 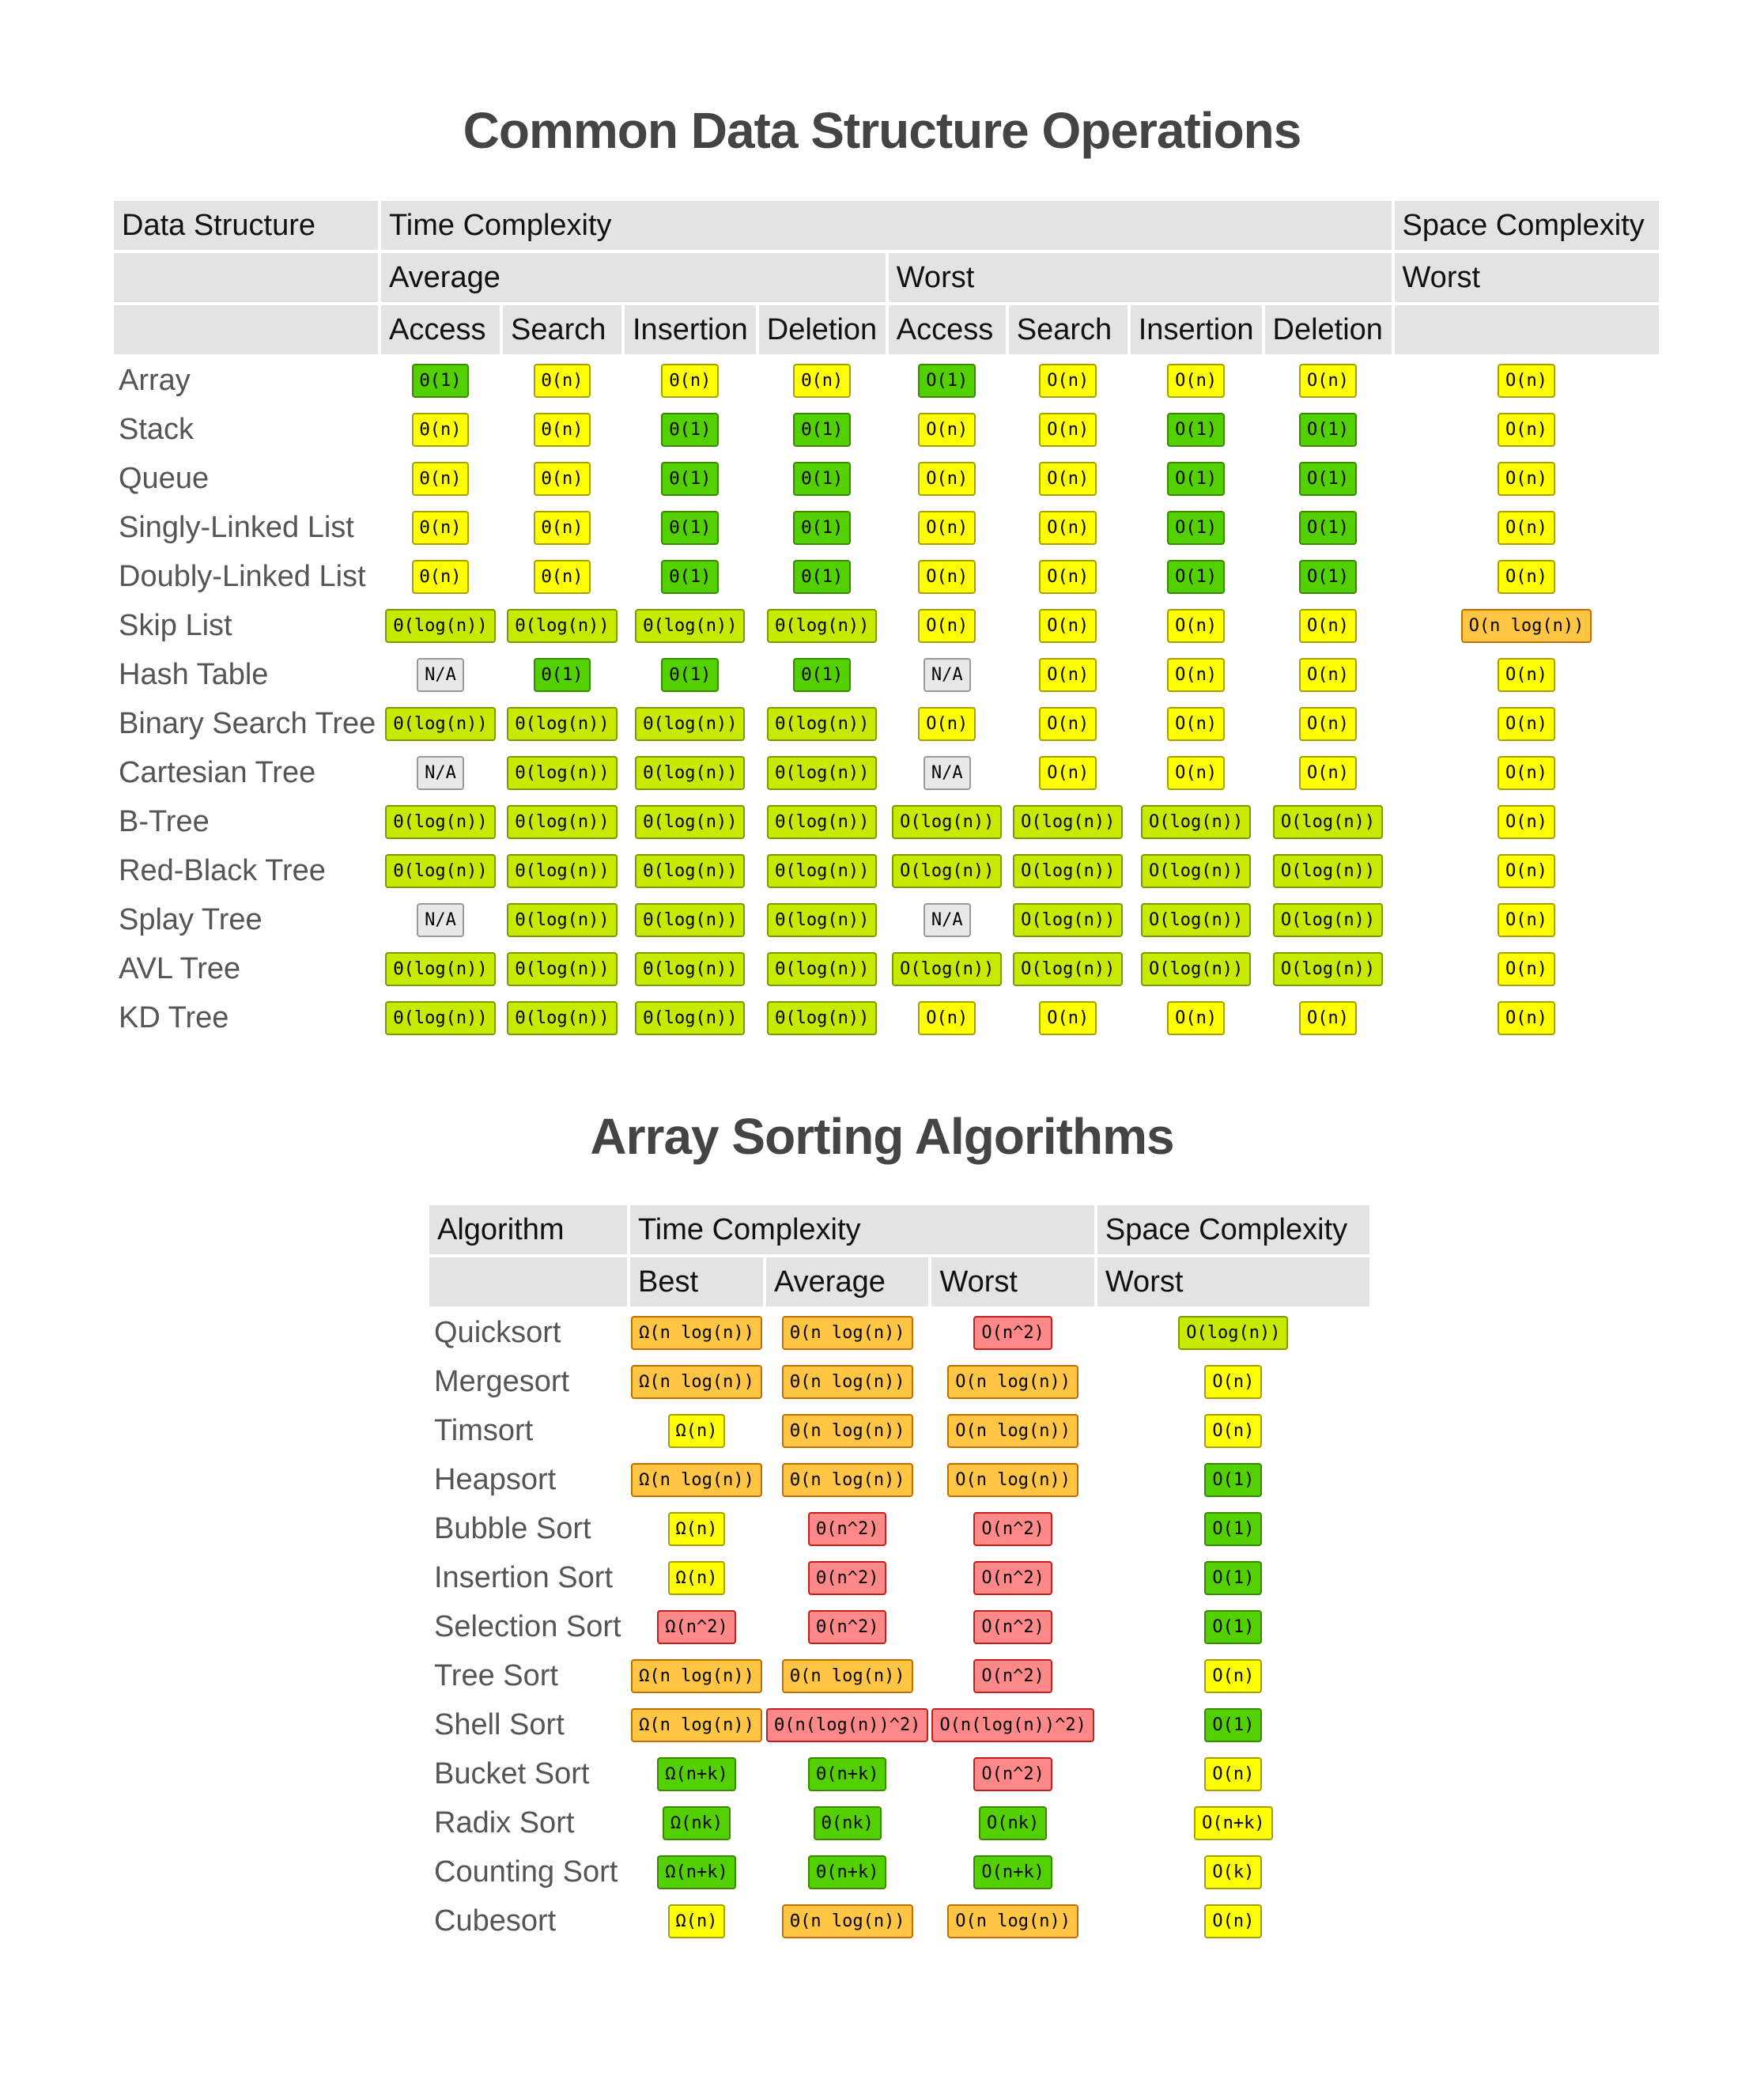 I want to click on table-row: Insertion Sort Ω(n) Θ(n^2) O(n^2) O(1), so click(x=899, y=1578).